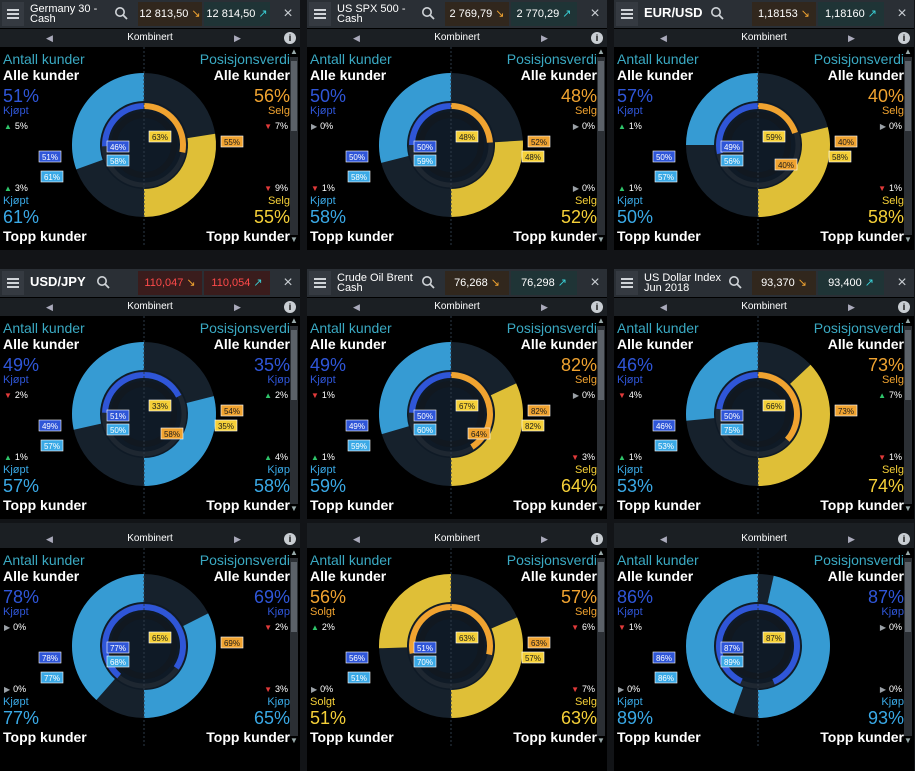 This screenshot has height=771, width=915. Describe the element at coordinates (544, 14) in the screenshot. I see `buy-price-button: 2 770,29 ↗` at that location.